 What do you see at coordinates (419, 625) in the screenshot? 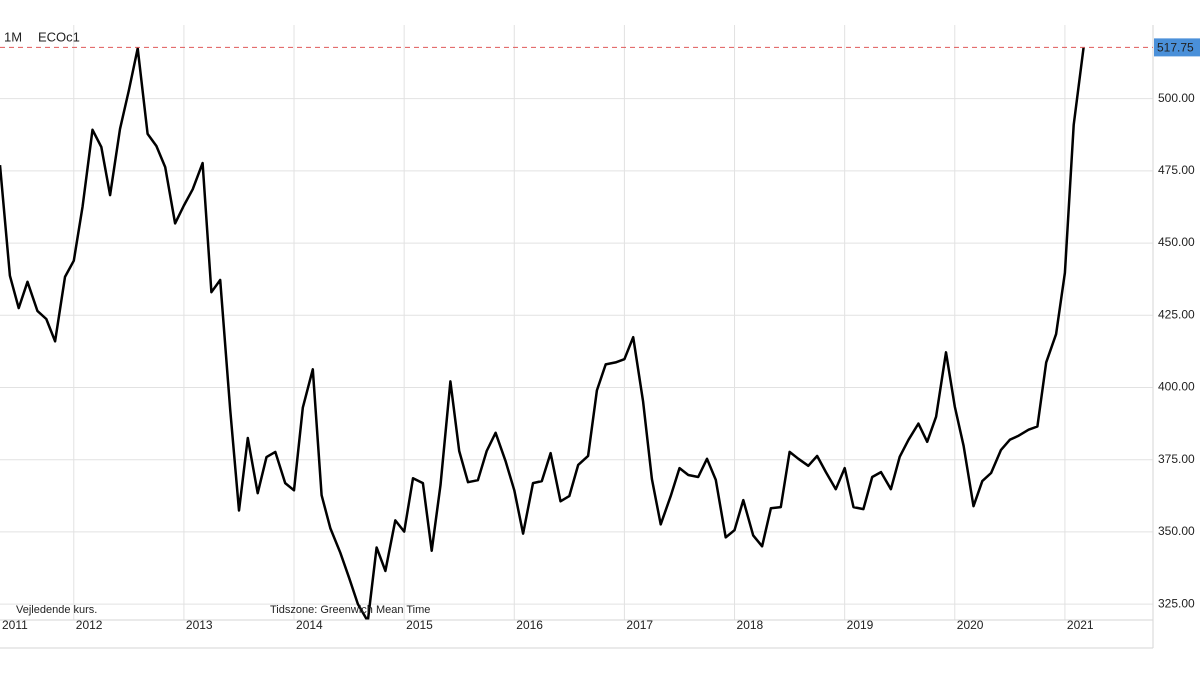
I see `x-tick-label: 2015` at bounding box center [419, 625].